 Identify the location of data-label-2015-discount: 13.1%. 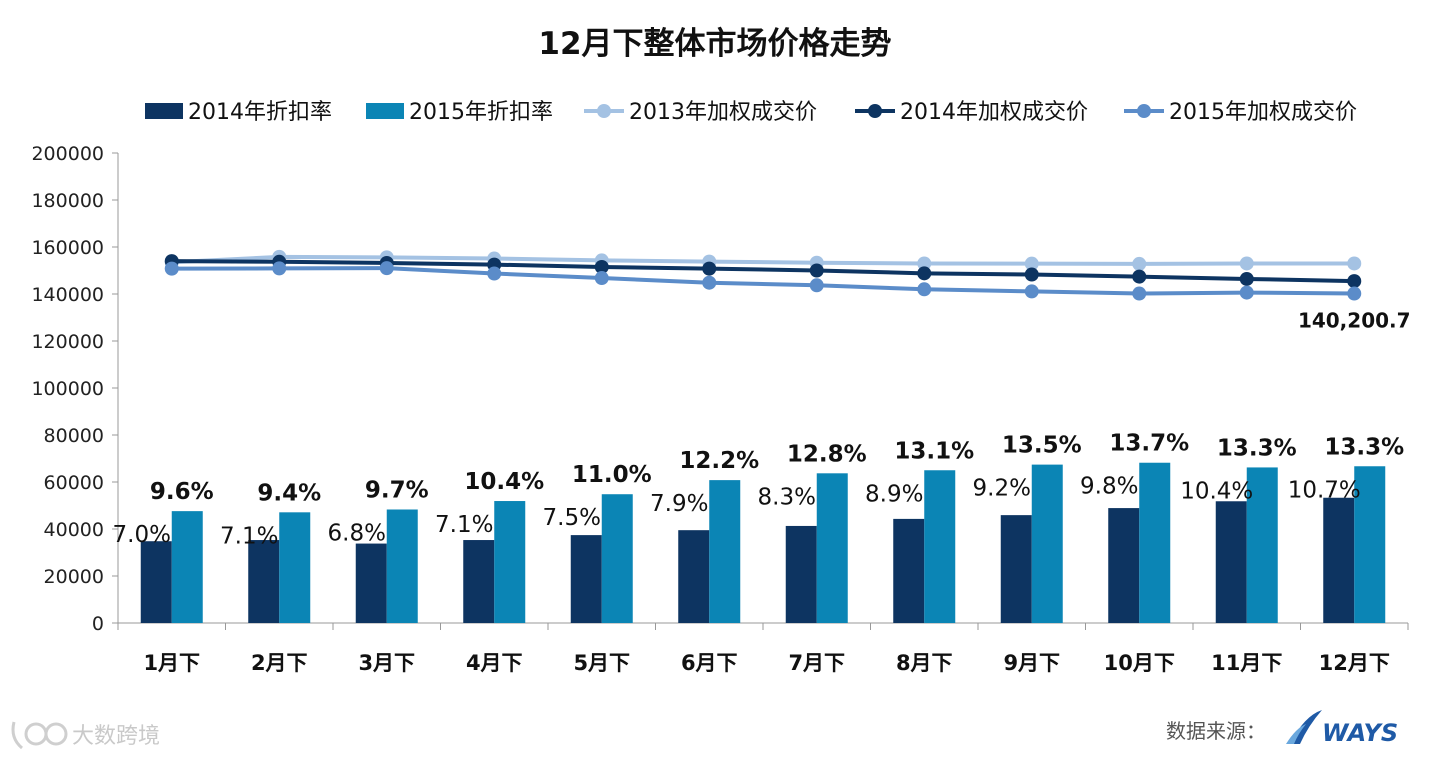
(934, 451).